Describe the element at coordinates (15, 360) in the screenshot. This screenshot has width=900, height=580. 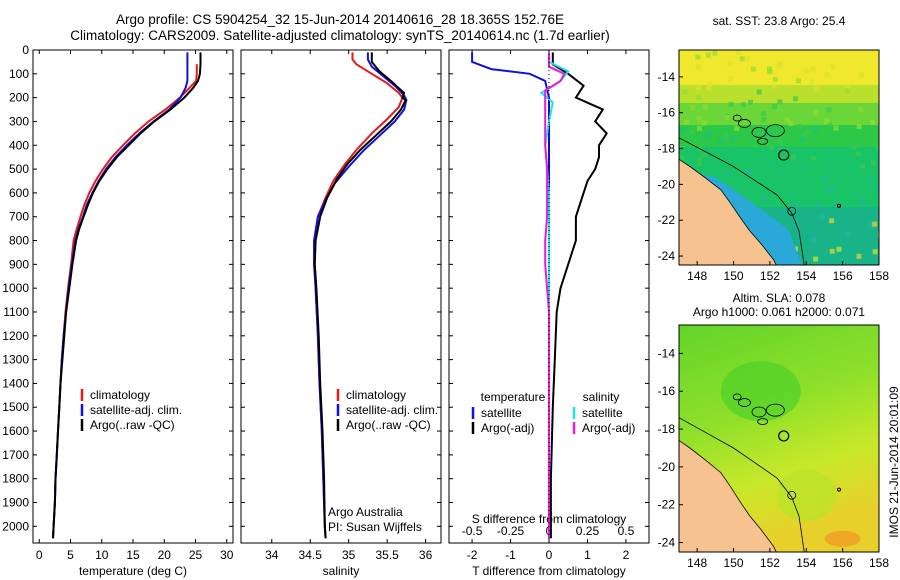
I see `ytick-label: 1300` at that location.